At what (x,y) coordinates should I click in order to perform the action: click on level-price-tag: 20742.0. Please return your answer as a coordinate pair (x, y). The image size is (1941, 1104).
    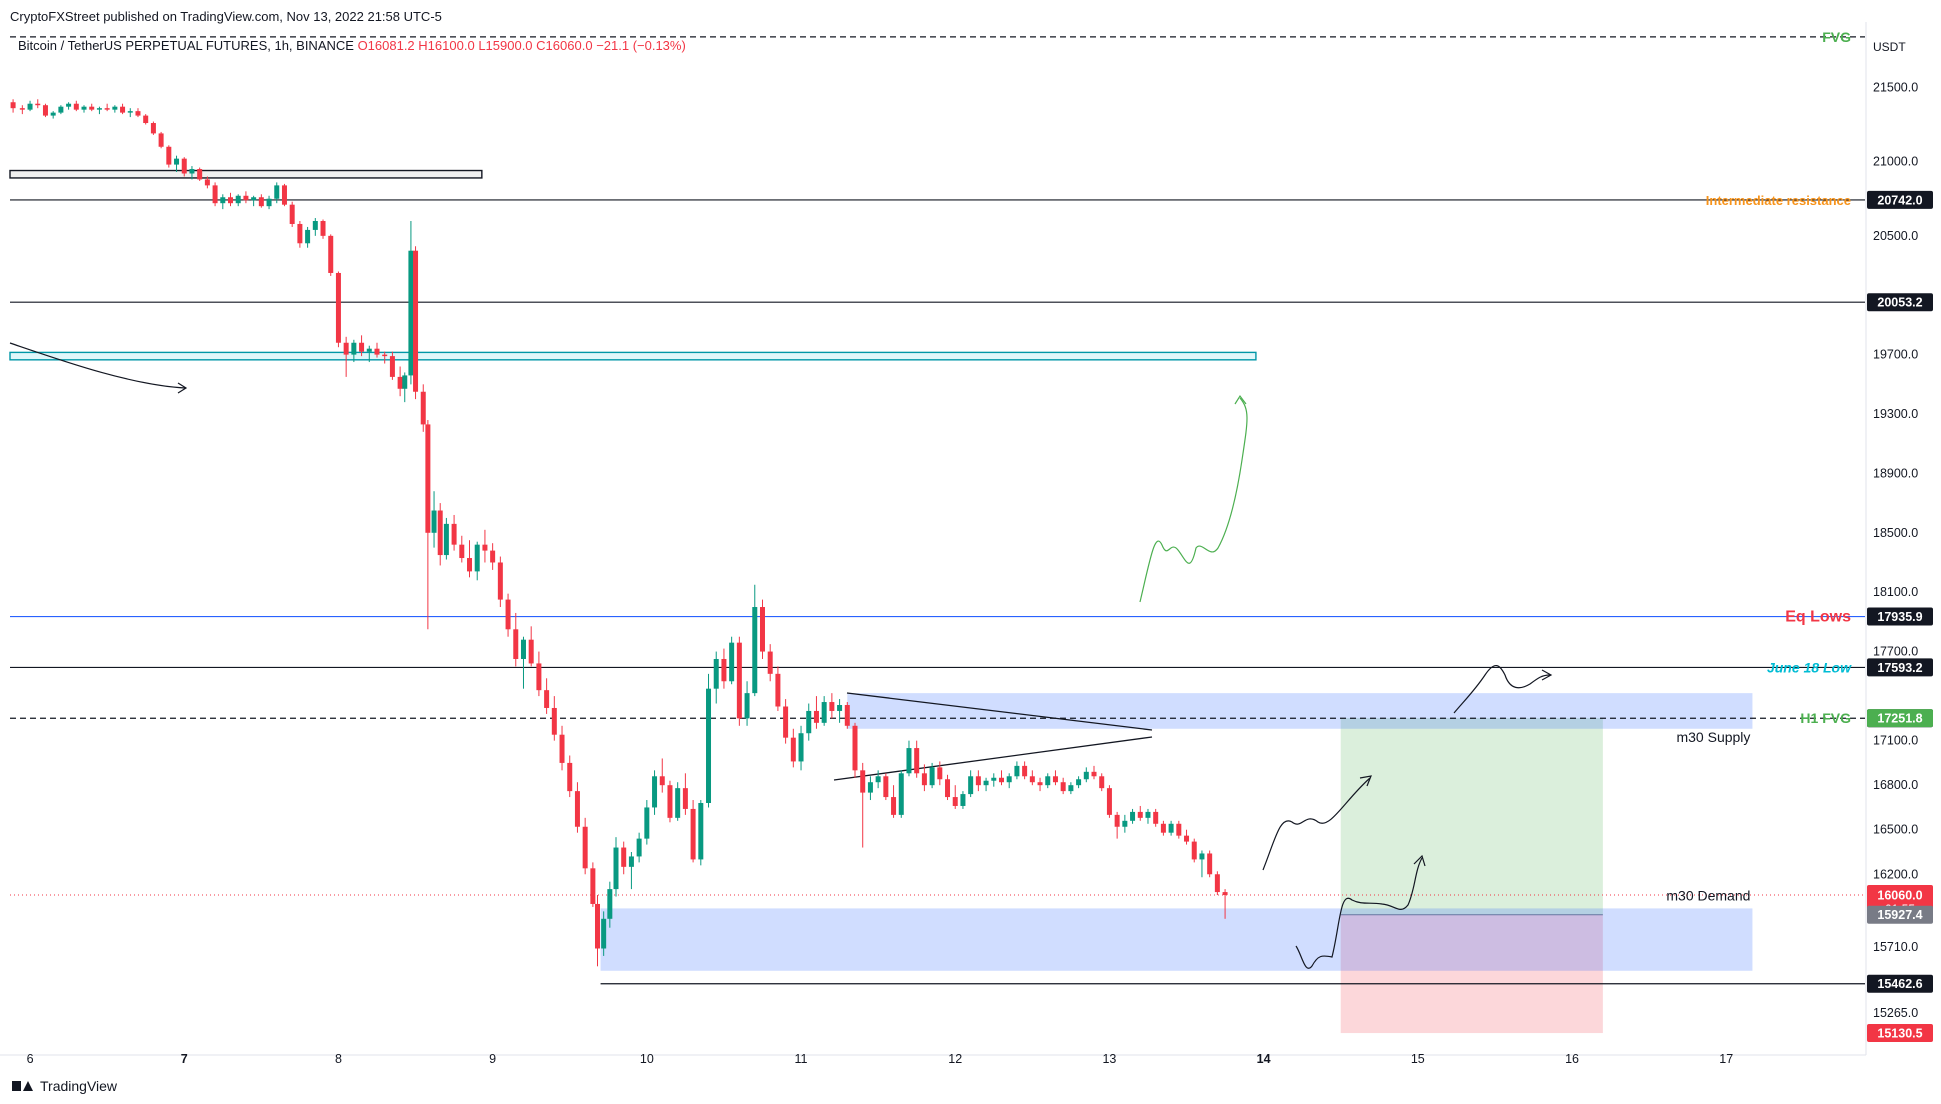
    Looking at the image, I should click on (1899, 200).